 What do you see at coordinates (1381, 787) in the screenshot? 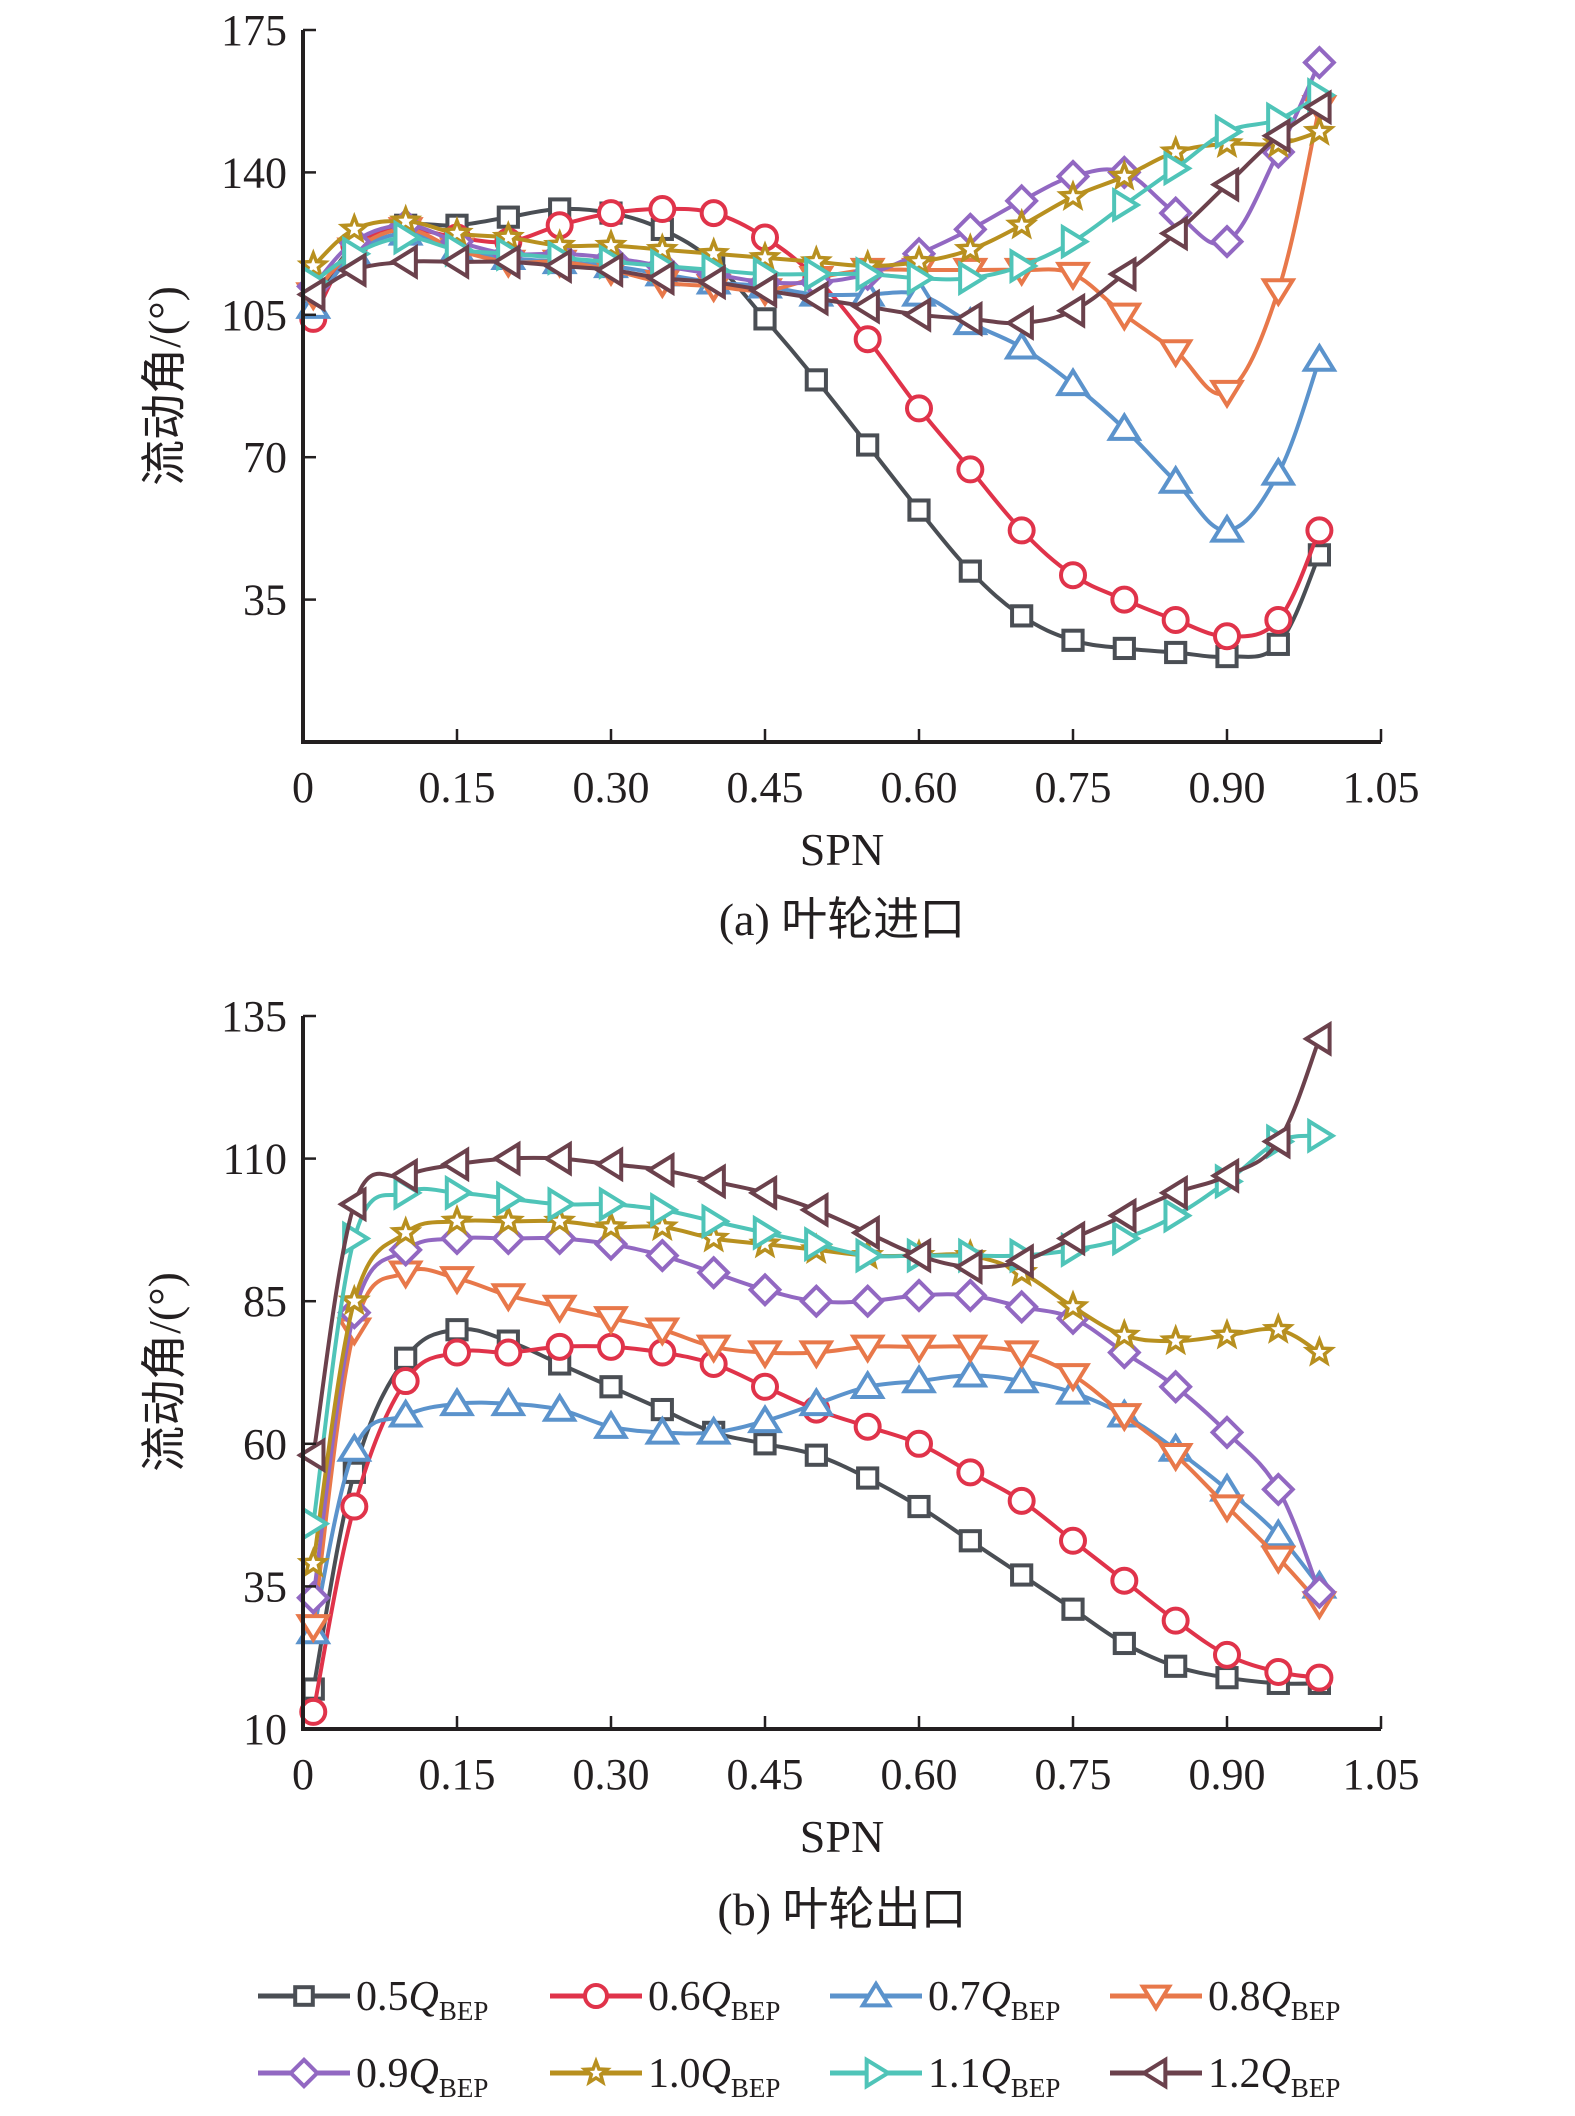
I see `chart-a-xtick-label: 1.05` at bounding box center [1381, 787].